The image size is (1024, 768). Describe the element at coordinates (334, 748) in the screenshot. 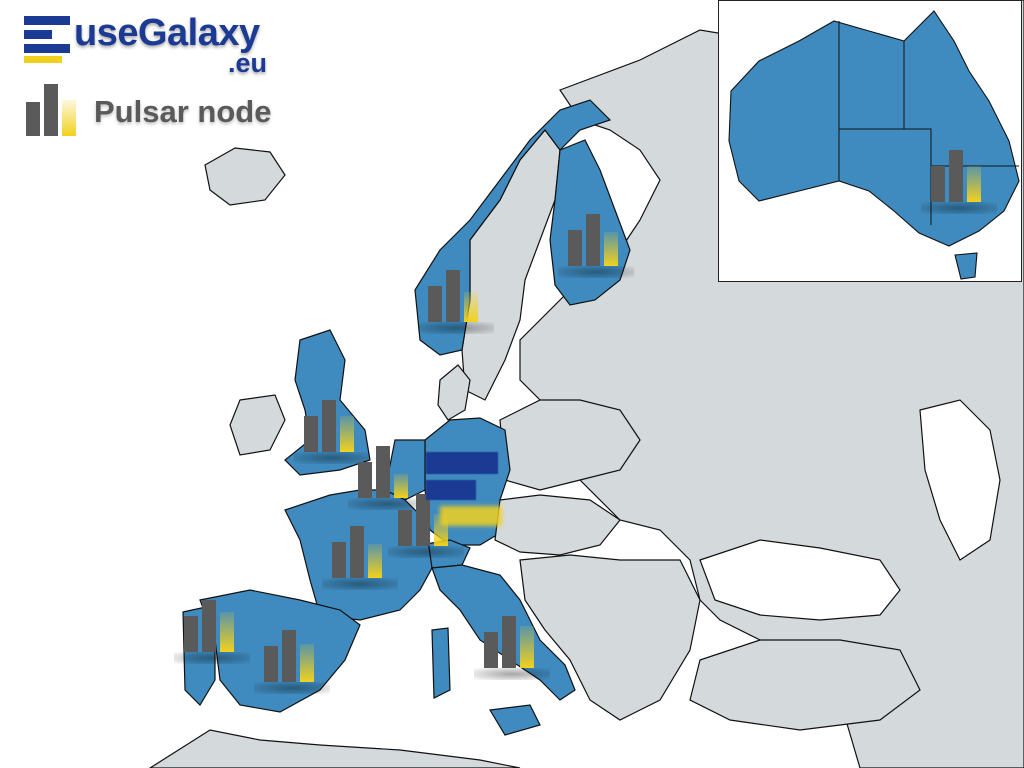

I see `land-north-africa` at that location.